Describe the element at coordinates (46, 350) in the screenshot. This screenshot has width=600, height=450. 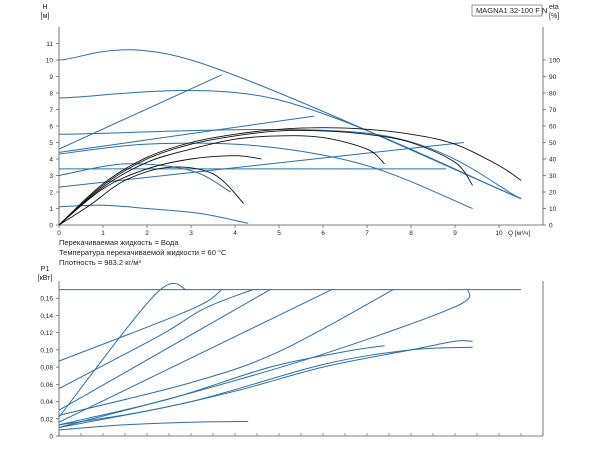
I see `y-tick-label: 0,10` at that location.